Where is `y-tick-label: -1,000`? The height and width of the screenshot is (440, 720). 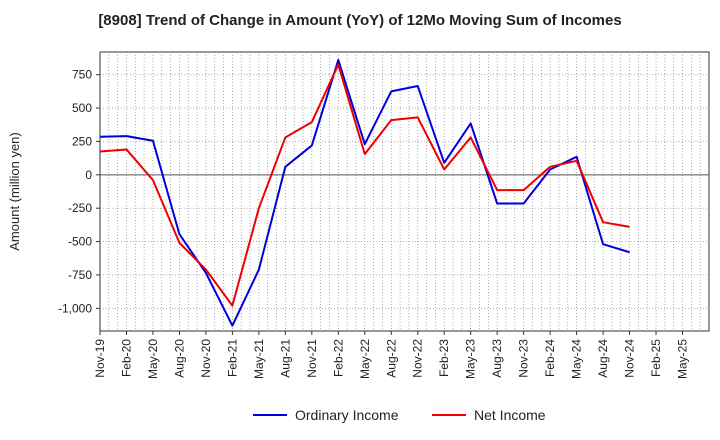 y-tick-label: -1,000 is located at coordinates (75, 308).